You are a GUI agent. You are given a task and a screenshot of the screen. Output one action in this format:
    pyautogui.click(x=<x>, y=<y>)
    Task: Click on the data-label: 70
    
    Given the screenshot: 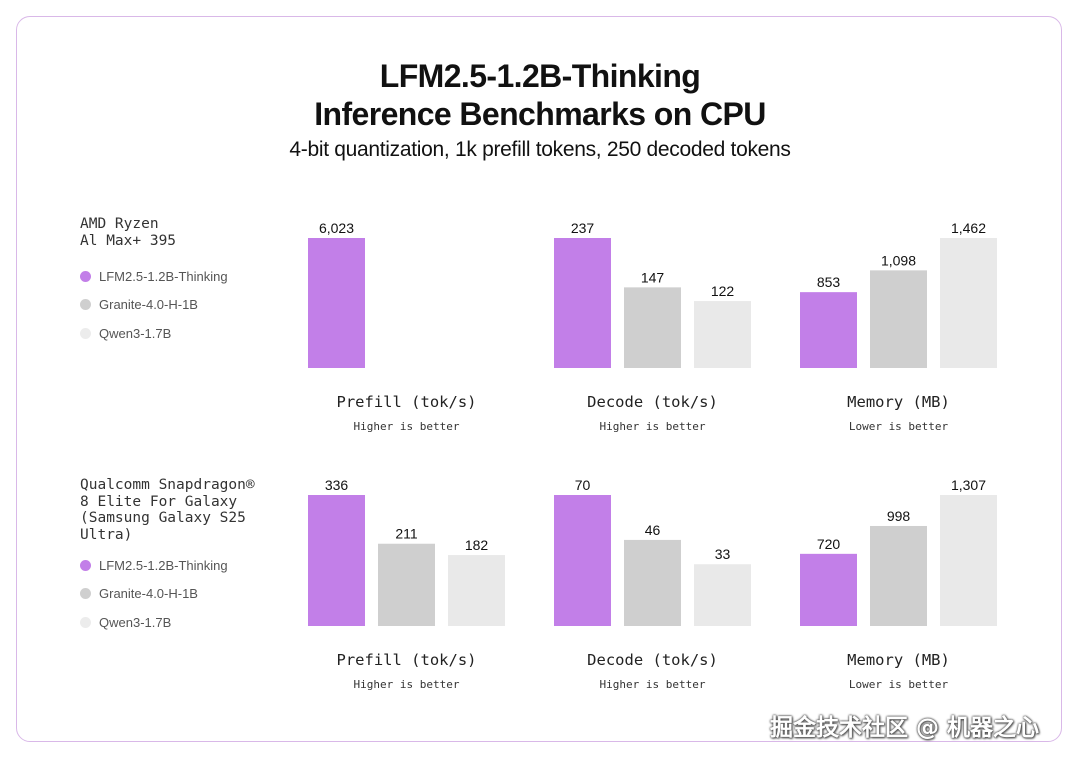 What is the action you would take?
    pyautogui.click(x=583, y=485)
    